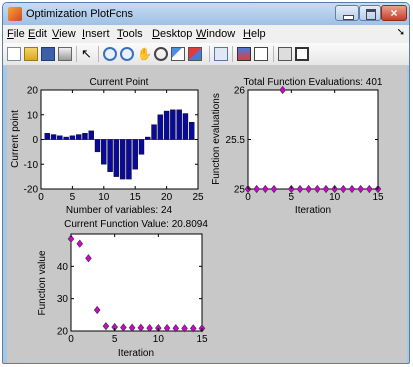 The height and width of the screenshot is (367, 413). What do you see at coordinates (136, 224) in the screenshot?
I see `chart-title: Current Function Value: 20.8094` at bounding box center [136, 224].